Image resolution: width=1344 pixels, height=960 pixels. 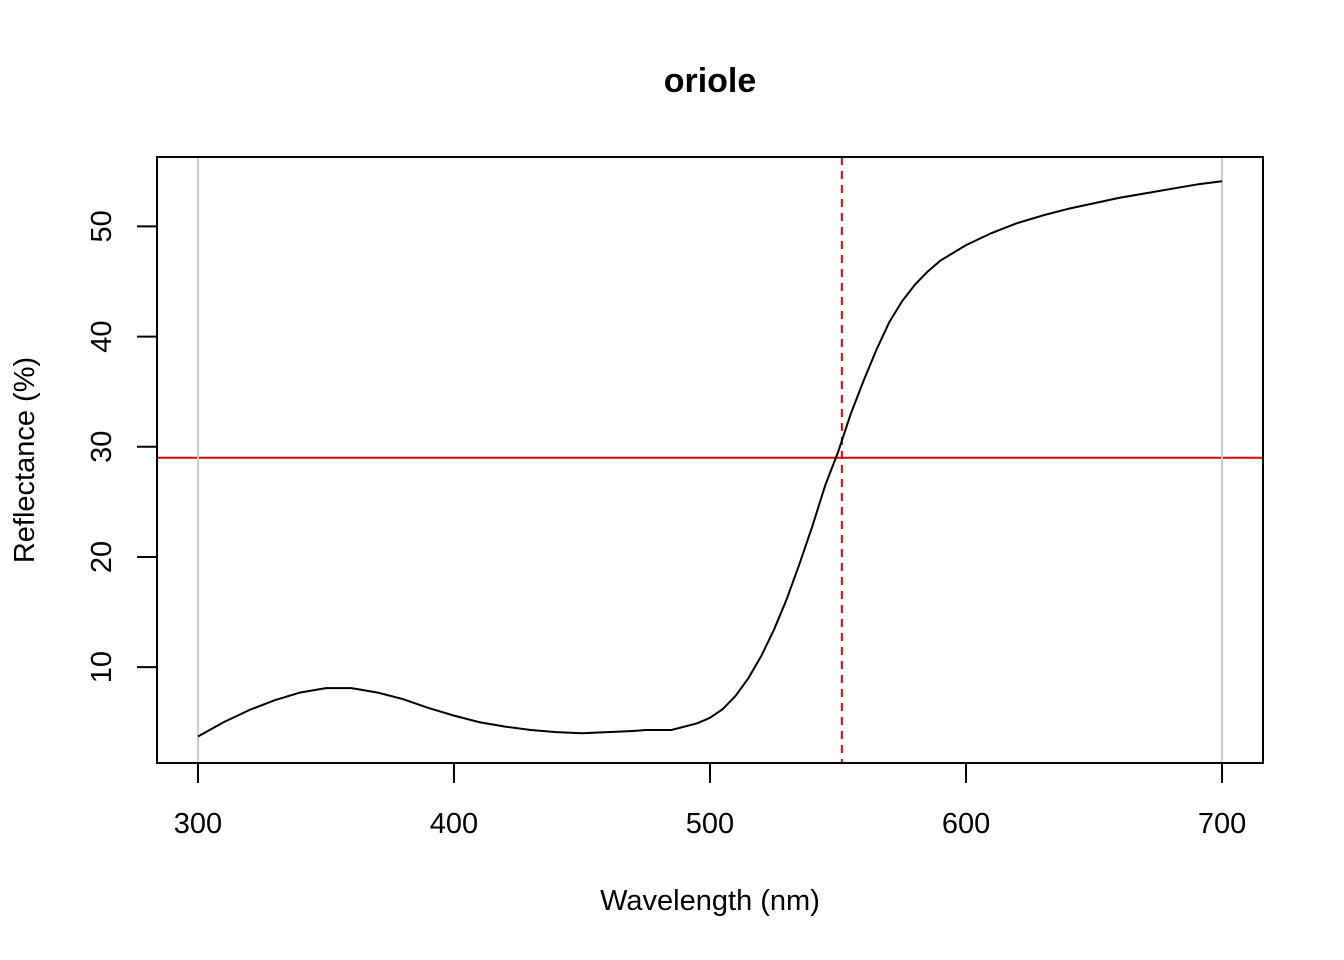 I want to click on y-tick-label-10: 10, so click(x=102, y=667).